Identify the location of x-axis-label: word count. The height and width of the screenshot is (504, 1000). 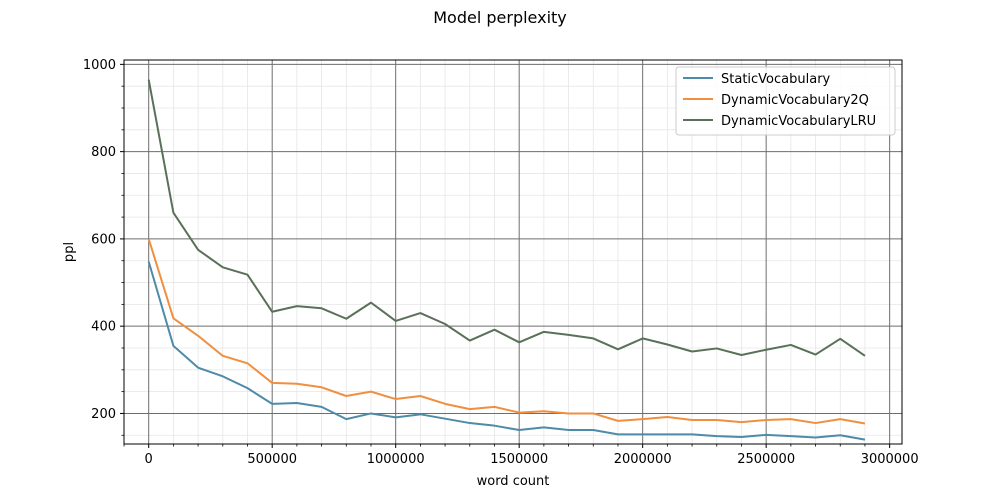
(513, 481).